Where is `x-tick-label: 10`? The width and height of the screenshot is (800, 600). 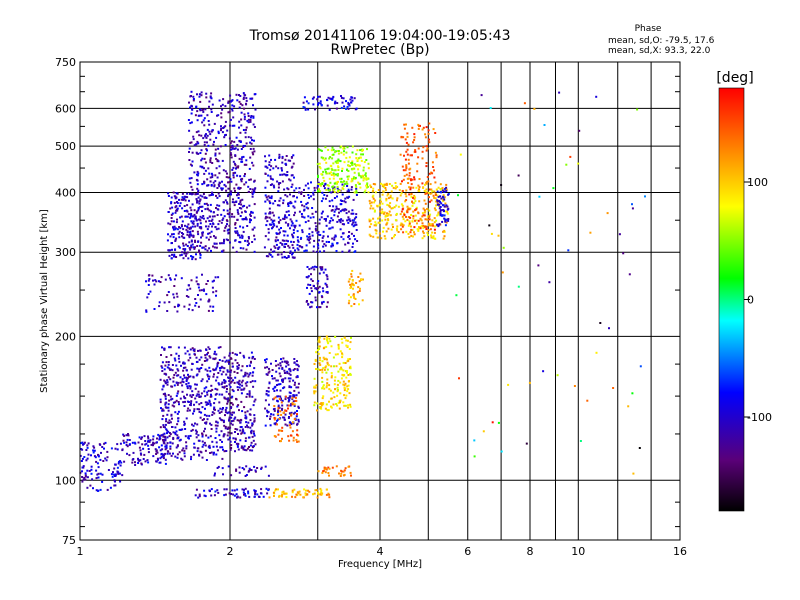 x-tick-label: 10 is located at coordinates (578, 551).